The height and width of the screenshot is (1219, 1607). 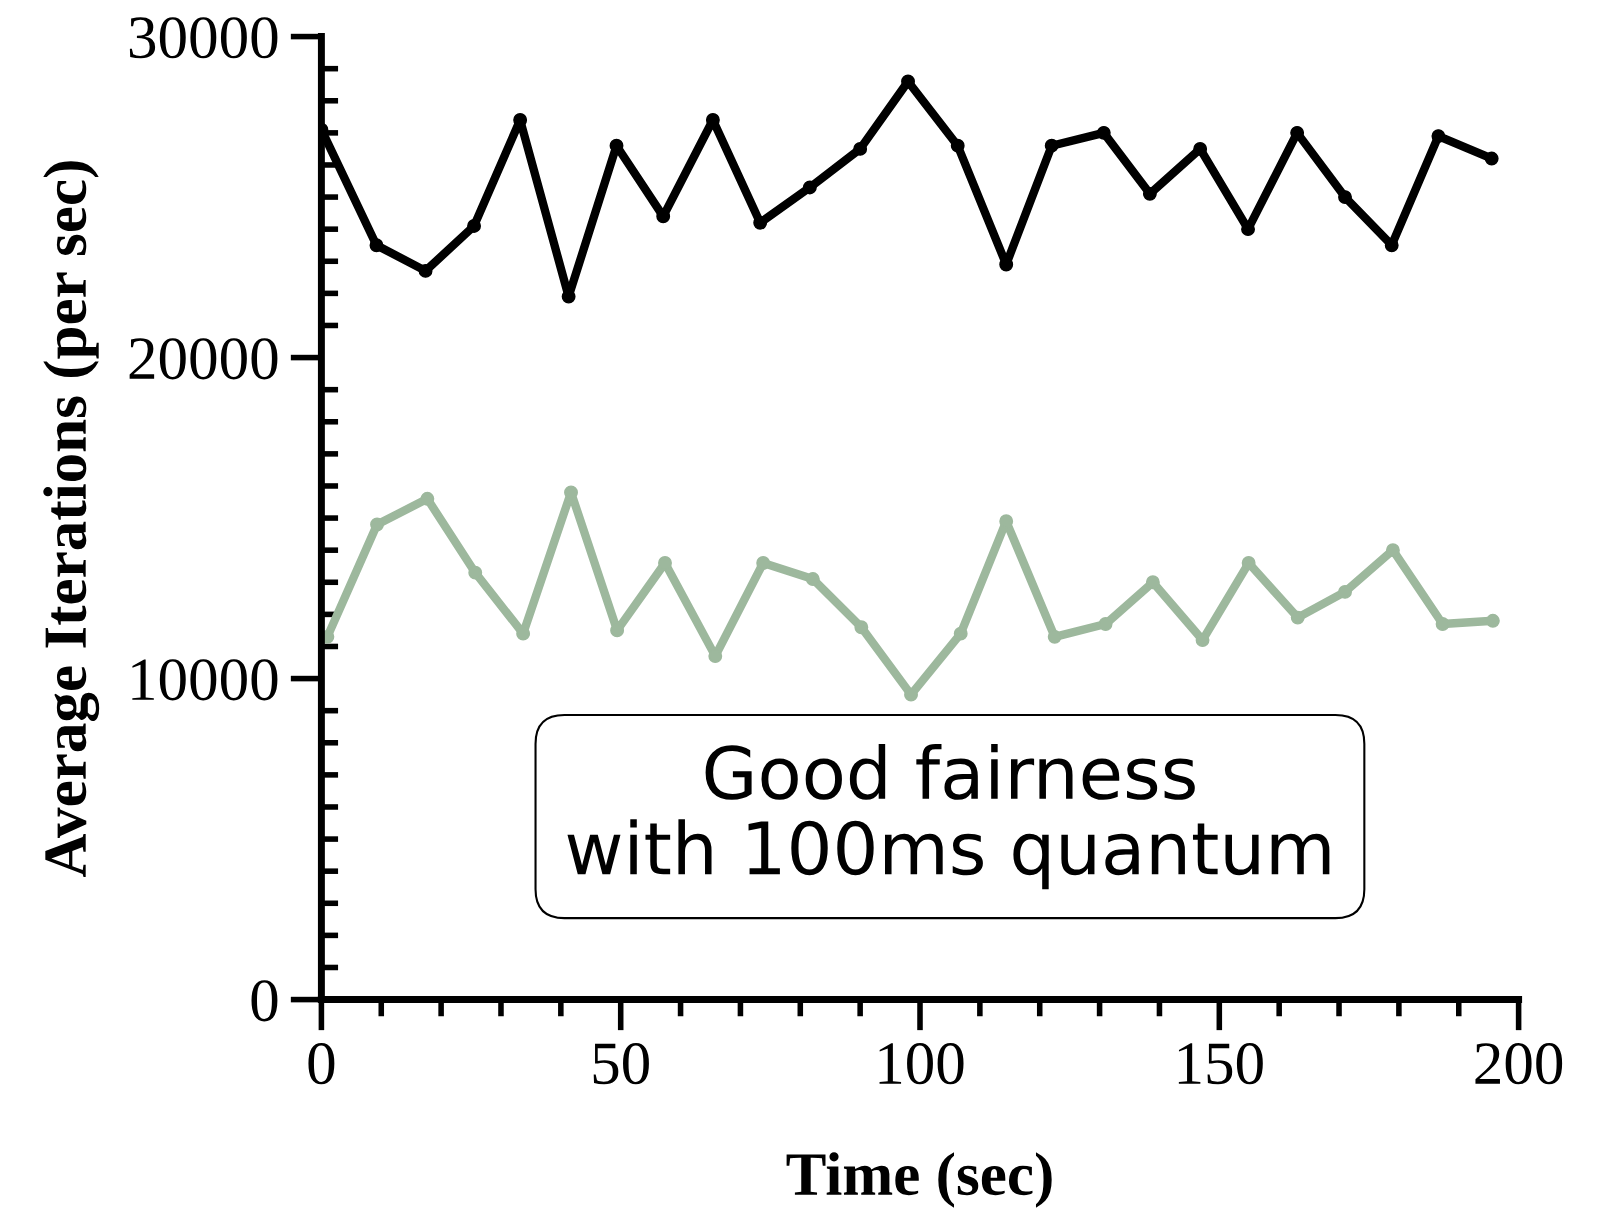 What do you see at coordinates (948, 816) in the screenshot?
I see `annotation: Good fairness with 100ms quantum` at bounding box center [948, 816].